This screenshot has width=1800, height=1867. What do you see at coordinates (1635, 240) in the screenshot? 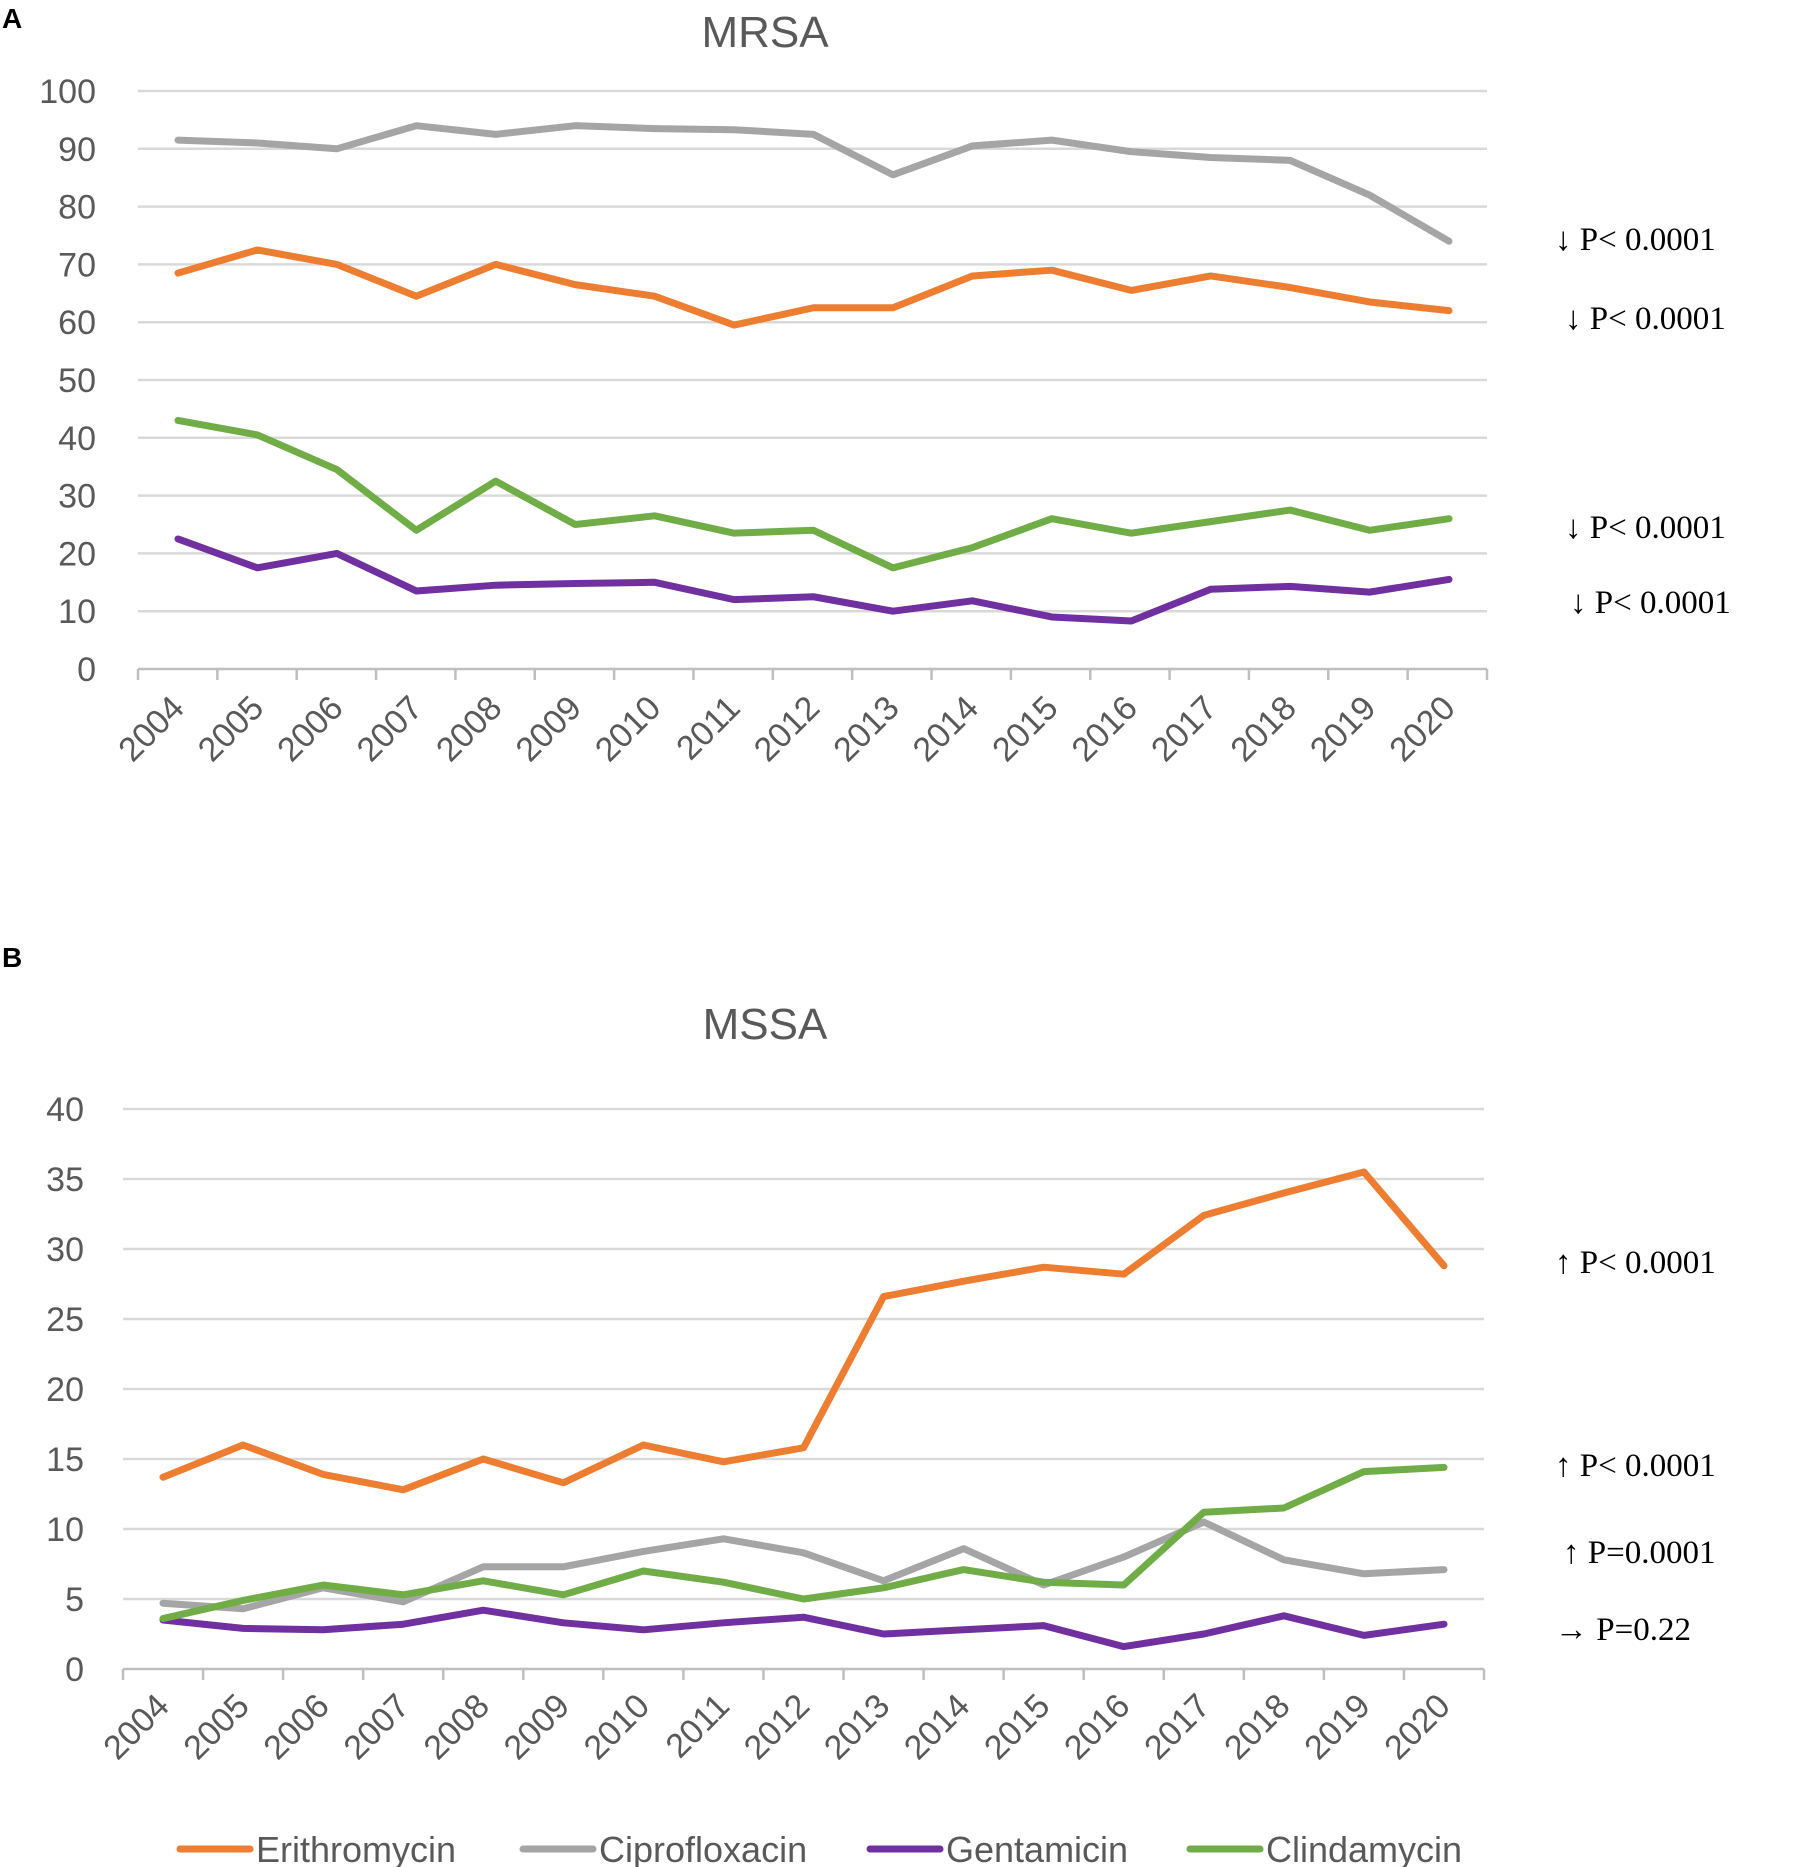
I see `panel-a-annotation-ciprofloxacin: ↓ P< 0.0001` at bounding box center [1635, 240].